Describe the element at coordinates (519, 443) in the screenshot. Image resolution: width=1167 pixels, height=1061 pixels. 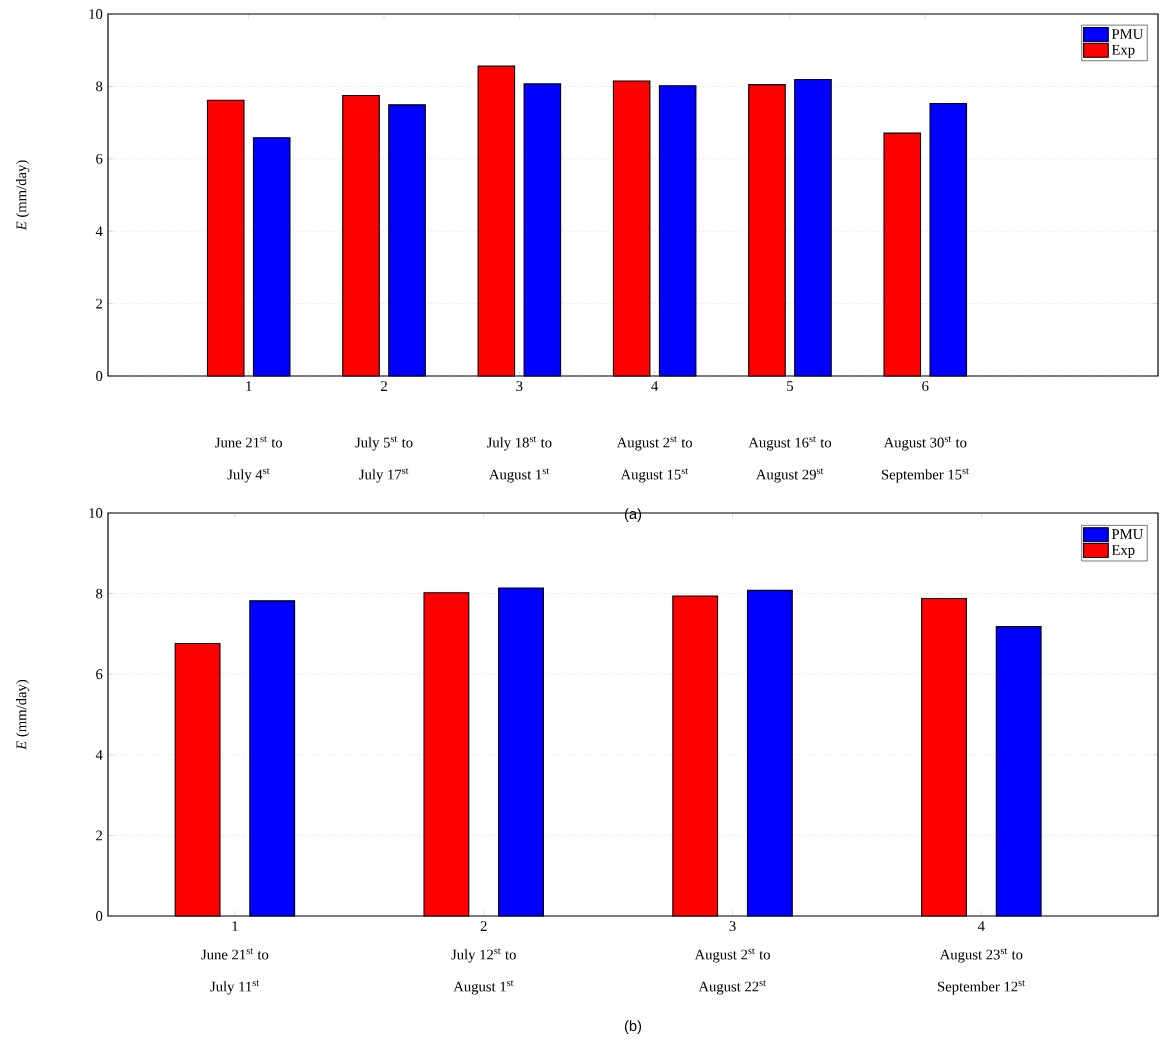
I see `text: July 18$^{st}$ to` at that location.